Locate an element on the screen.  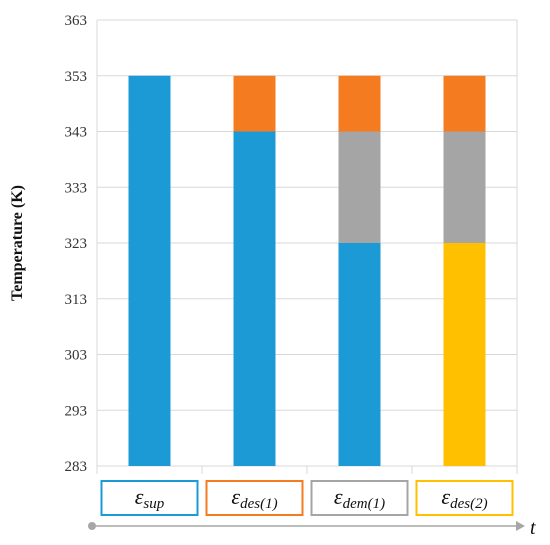
y-axis-label: Temperature (K) is located at coordinates (17, 243).